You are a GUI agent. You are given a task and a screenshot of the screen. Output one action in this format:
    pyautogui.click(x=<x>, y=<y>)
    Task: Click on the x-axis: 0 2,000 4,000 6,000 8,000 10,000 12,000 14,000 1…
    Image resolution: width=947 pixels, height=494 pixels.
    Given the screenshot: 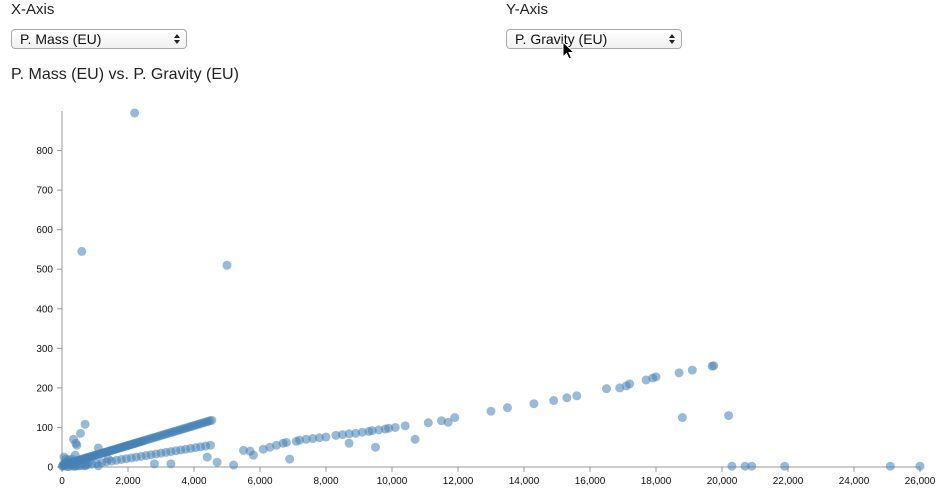 What is the action you would take?
    pyautogui.click(x=497, y=476)
    